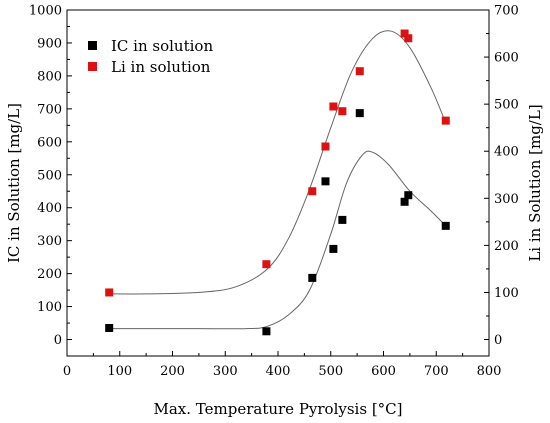  Describe the element at coordinates (506, 58) in the screenshot. I see `y2-tick-label: 600` at that location.